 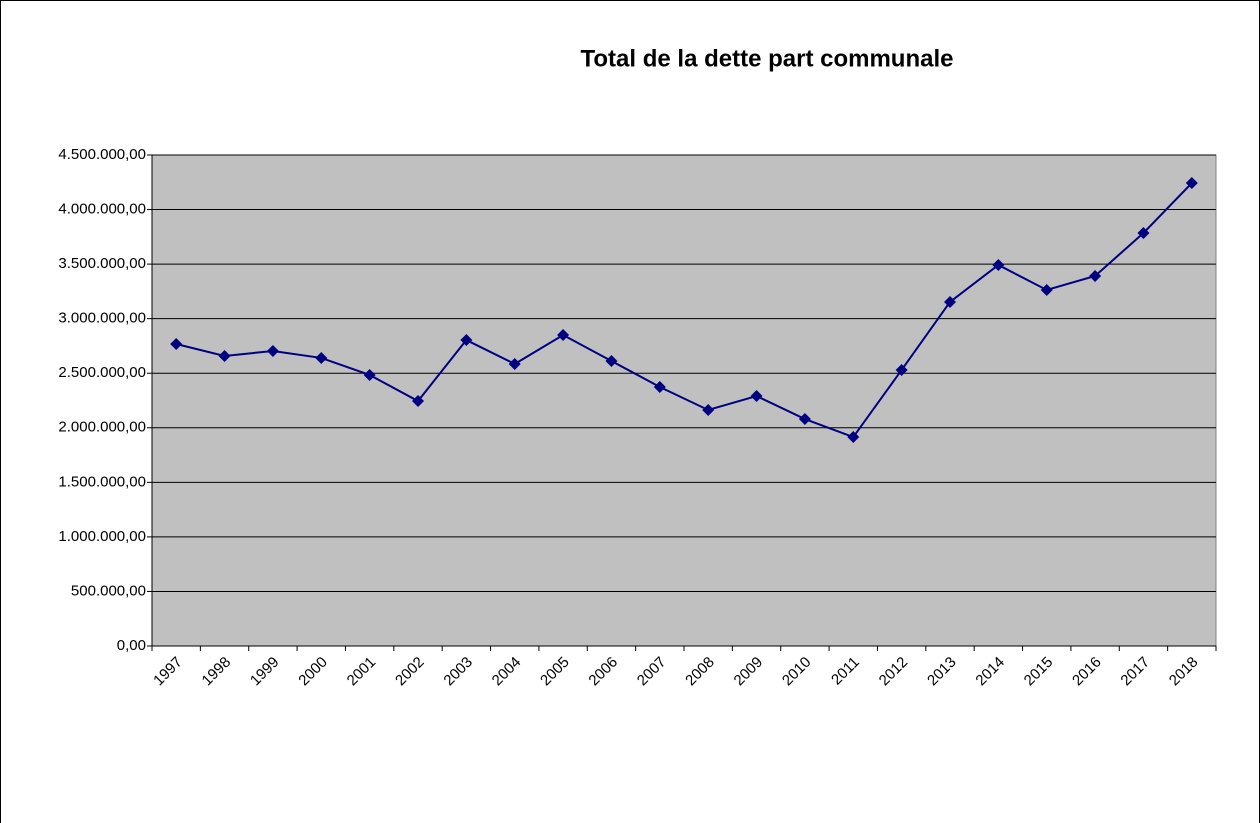 I want to click on y-tick-label: 1.500.000,00, so click(x=102, y=481).